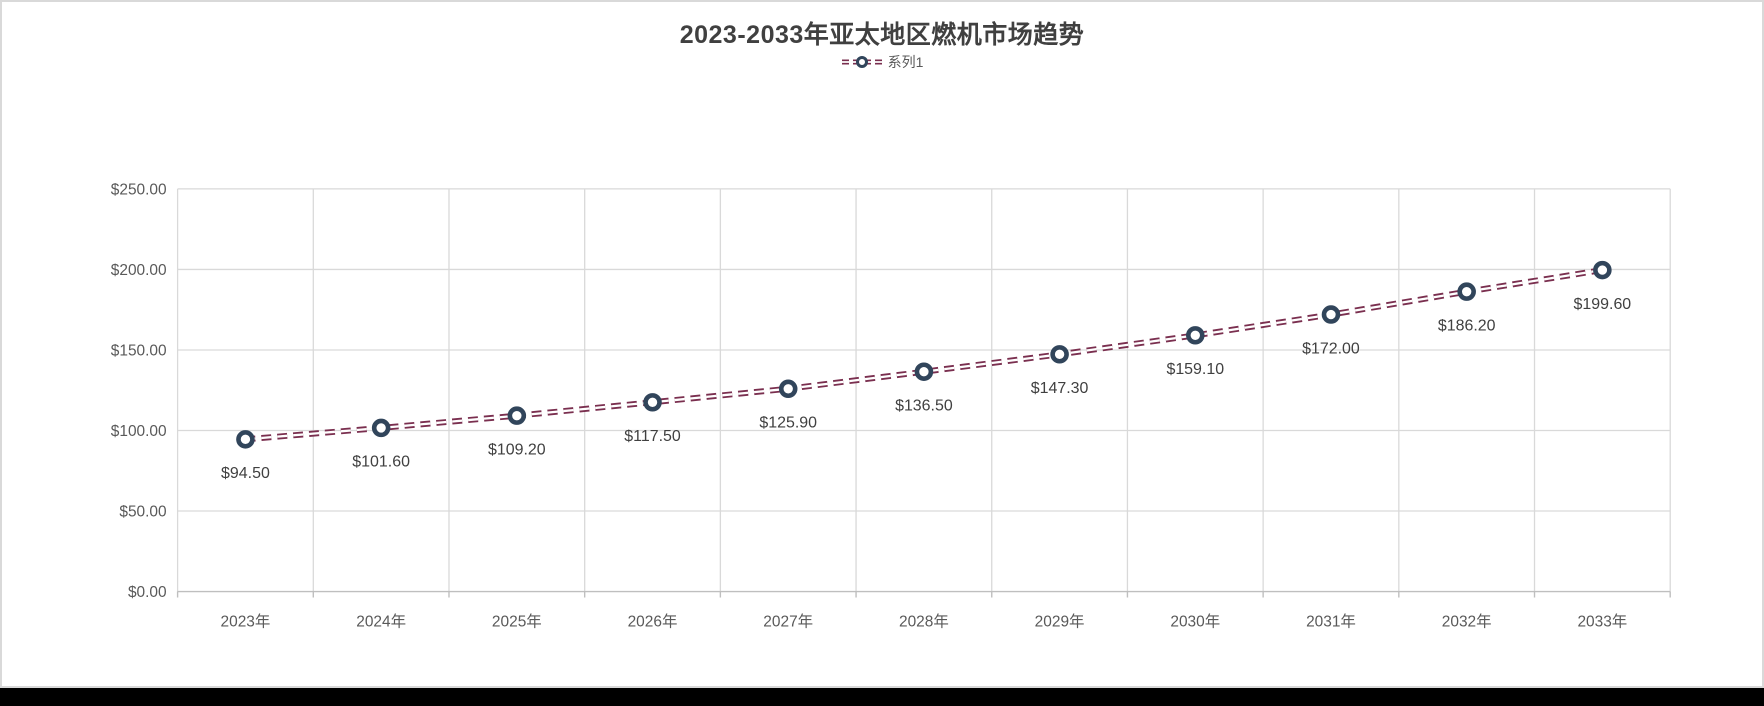 The width and height of the screenshot is (1764, 706). What do you see at coordinates (882, 697) in the screenshot?
I see `bottom-letterbox-bar` at bounding box center [882, 697].